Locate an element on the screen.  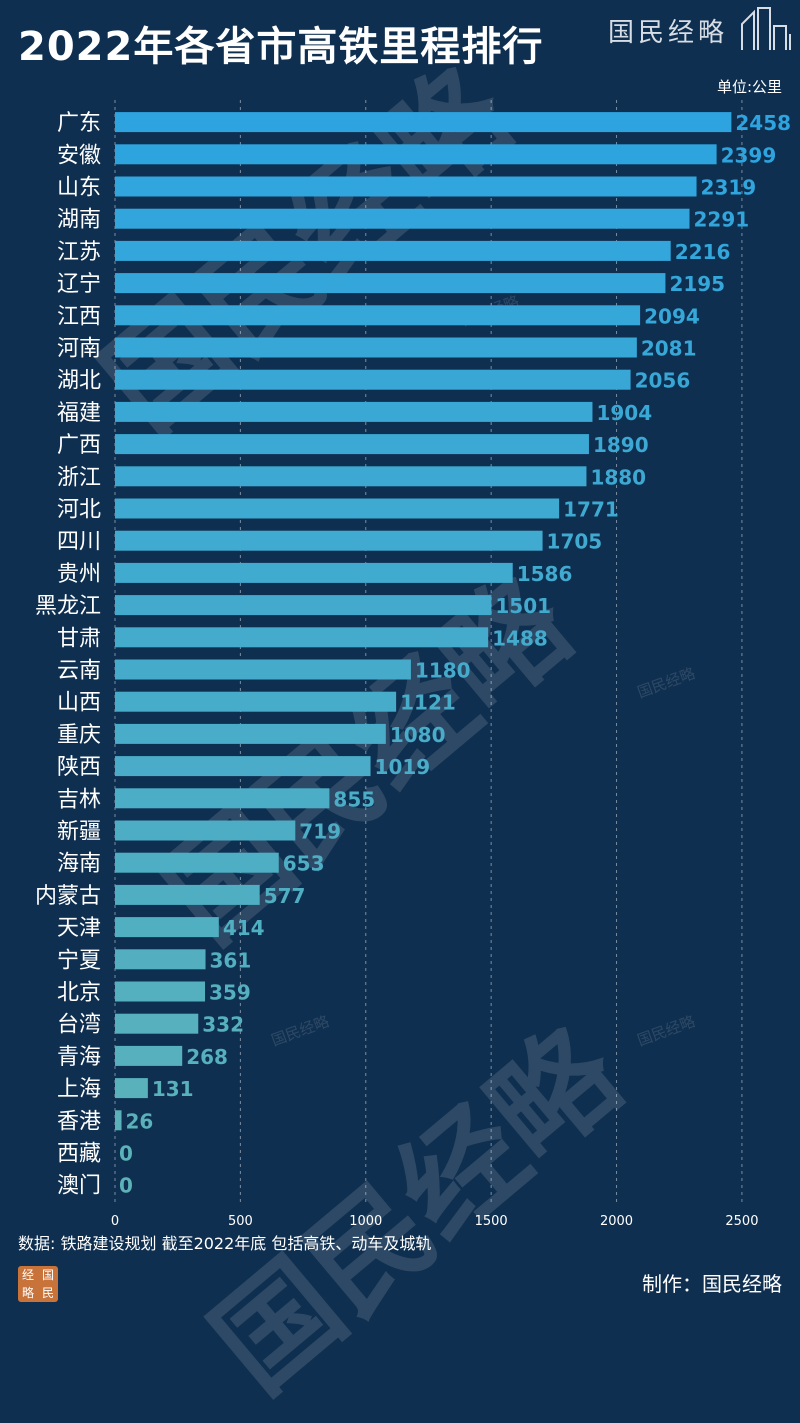
brand-logo-text: 国民经略 is located at coordinates (668, 33).